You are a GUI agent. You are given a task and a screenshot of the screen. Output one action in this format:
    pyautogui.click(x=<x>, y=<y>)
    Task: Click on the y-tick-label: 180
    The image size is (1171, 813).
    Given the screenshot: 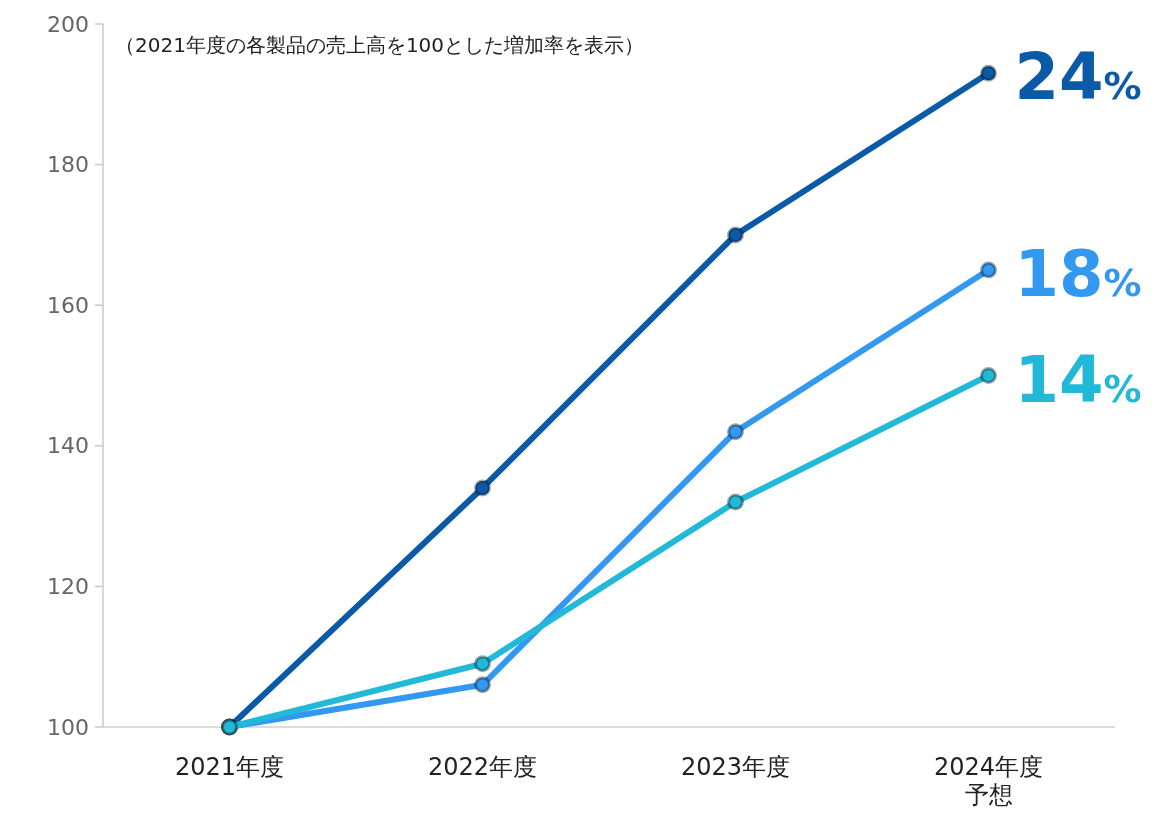 What is the action you would take?
    pyautogui.click(x=68, y=165)
    